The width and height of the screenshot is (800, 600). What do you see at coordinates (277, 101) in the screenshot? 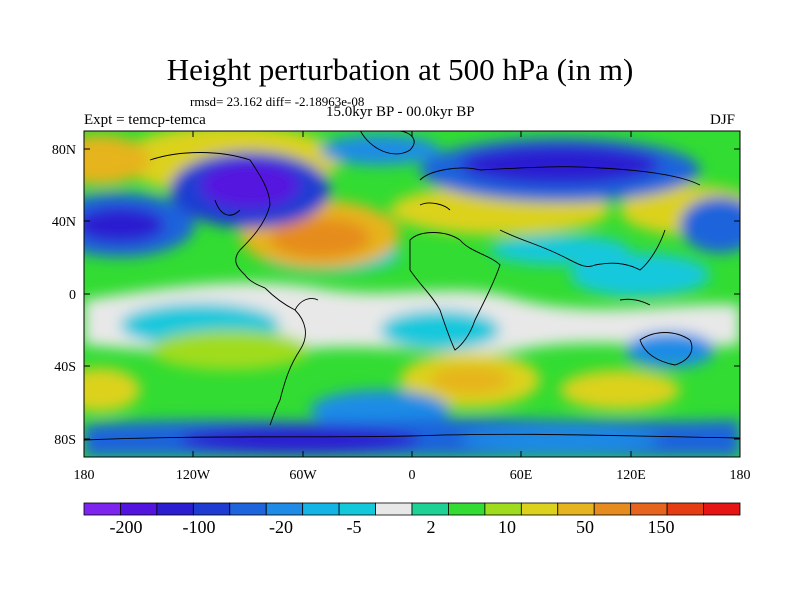
I see `stats-text: rmsd= 23.162 diff= -2.18963e-08` at bounding box center [277, 101].